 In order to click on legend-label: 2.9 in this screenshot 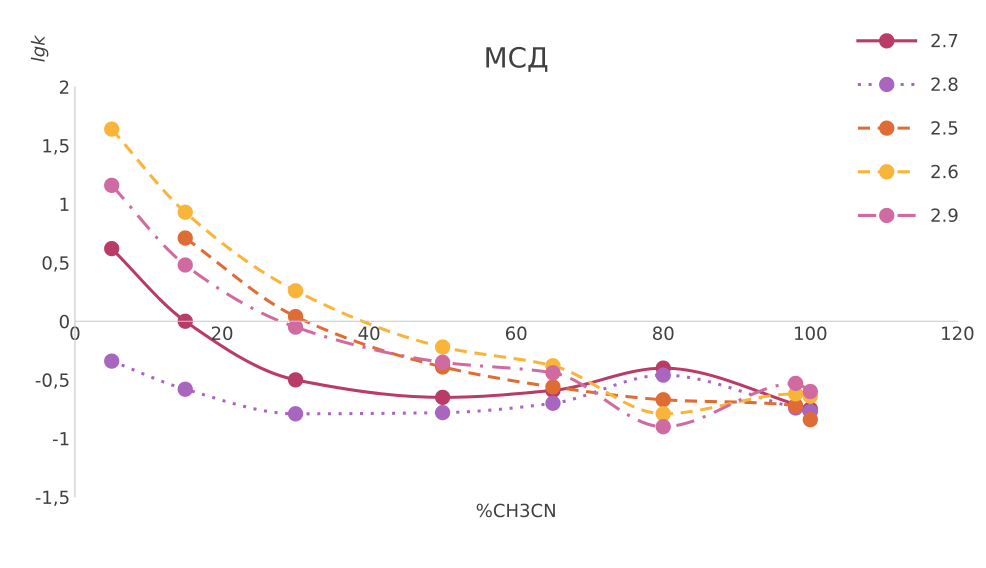, I will do `click(944, 215)`.